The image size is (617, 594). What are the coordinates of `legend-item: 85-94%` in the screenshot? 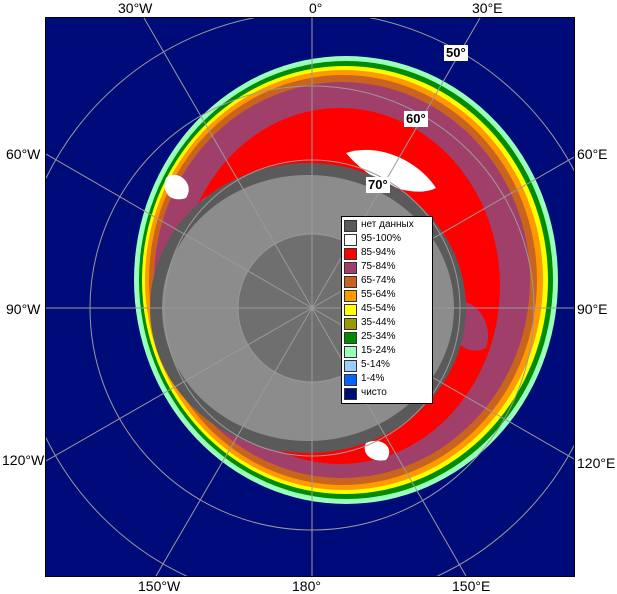 It's located at (387, 254).